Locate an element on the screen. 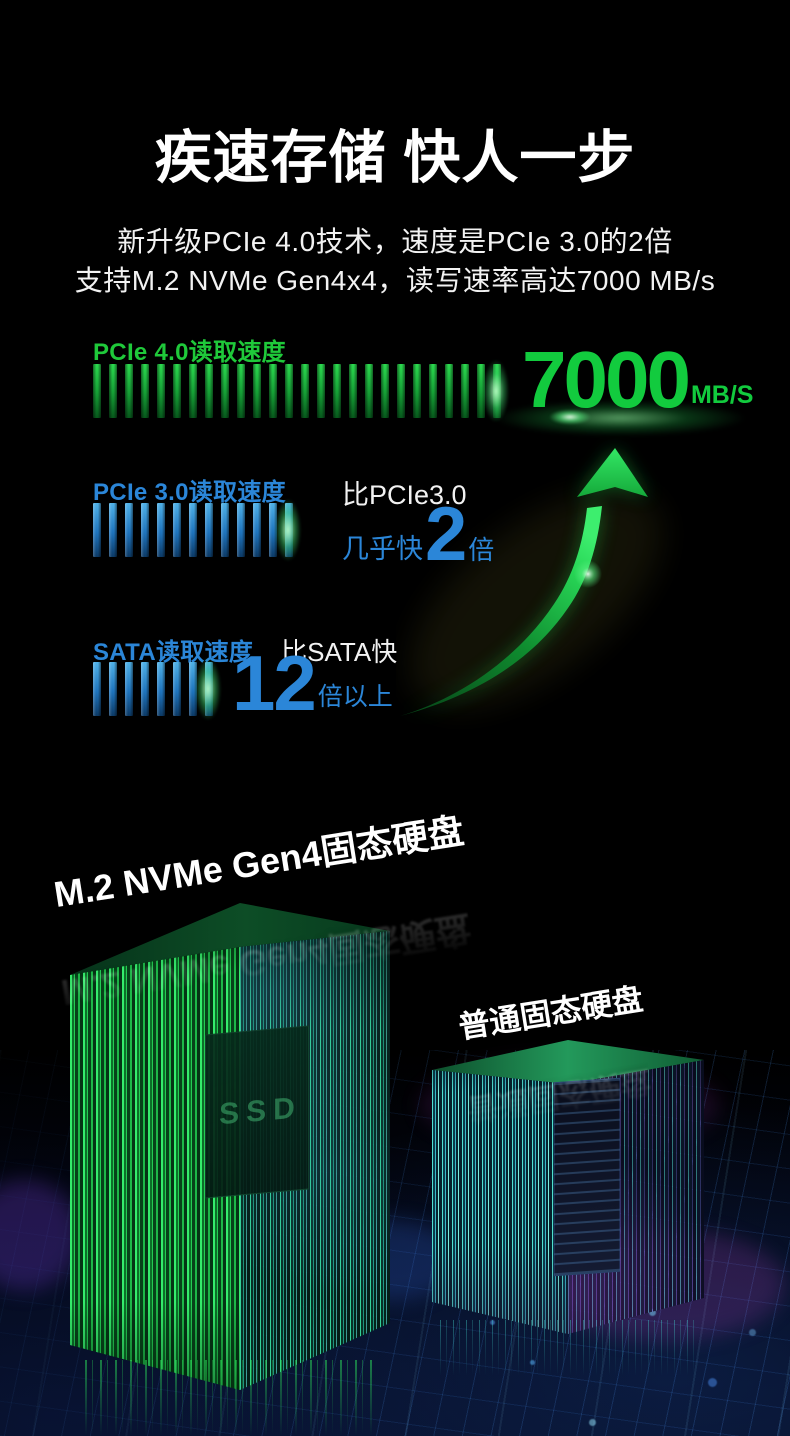 The image size is (790, 1436). sata-tower-left-face is located at coordinates (500, 1202).